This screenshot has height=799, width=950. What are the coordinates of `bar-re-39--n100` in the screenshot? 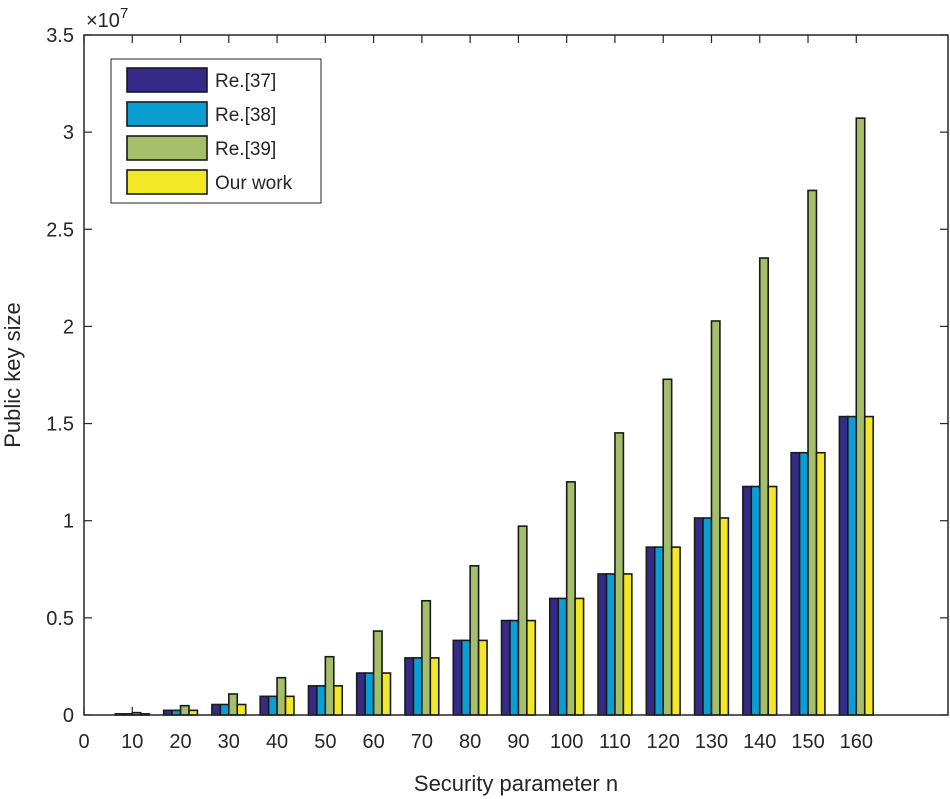 It's located at (570, 598).